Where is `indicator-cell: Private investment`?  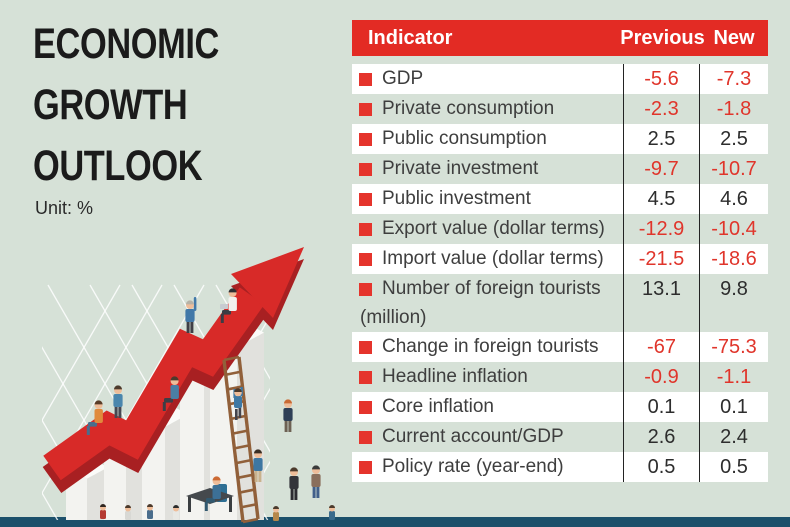 indicator-cell: Private investment is located at coordinates (487, 169).